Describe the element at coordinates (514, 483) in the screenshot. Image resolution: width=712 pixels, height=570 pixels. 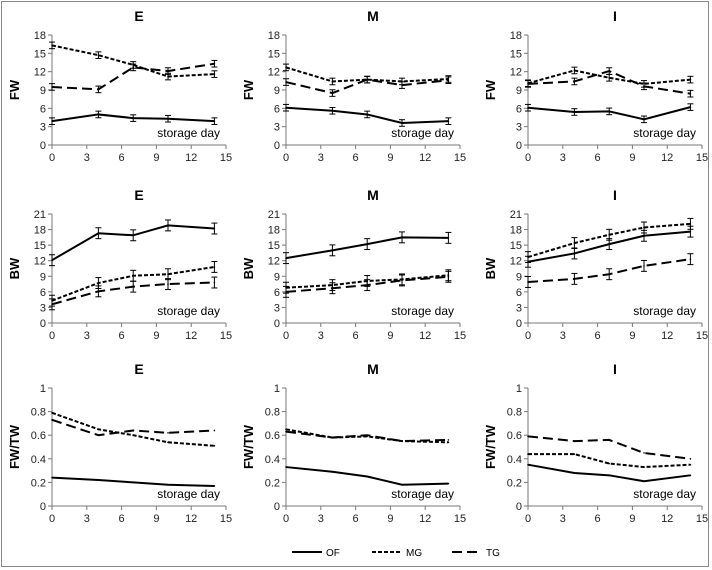
I see `y-tick-label: 0.2` at that location.